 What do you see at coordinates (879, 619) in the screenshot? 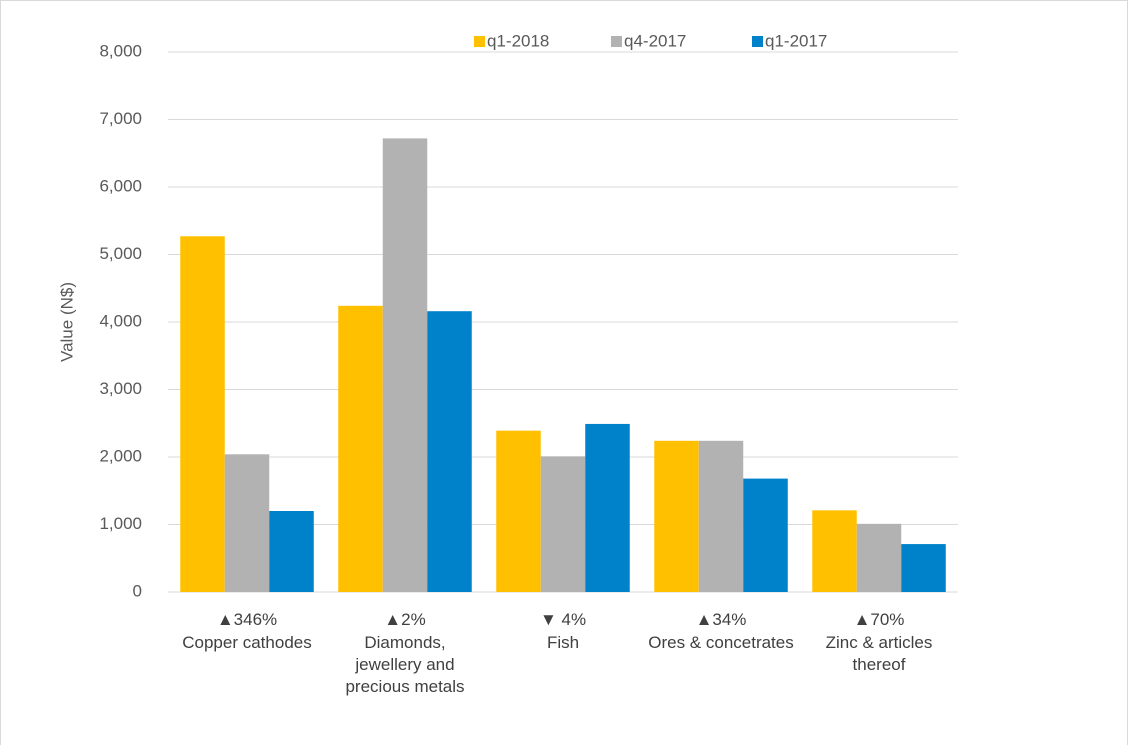
I see `annotation: ▲70%` at bounding box center [879, 619].